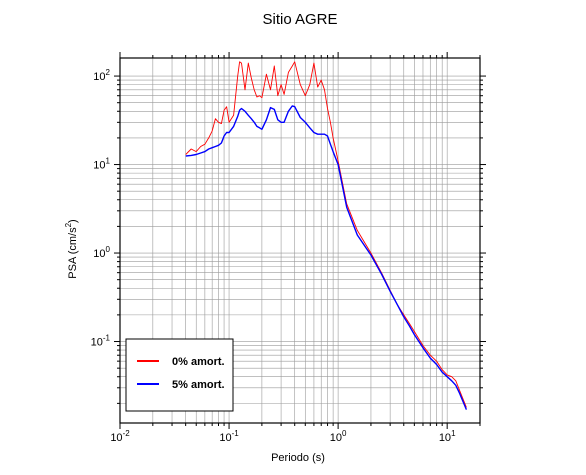 This screenshot has height=475, width=586. Describe the element at coordinates (453, 433) in the screenshot. I see `x-tick-label-exponent: 1` at that location.